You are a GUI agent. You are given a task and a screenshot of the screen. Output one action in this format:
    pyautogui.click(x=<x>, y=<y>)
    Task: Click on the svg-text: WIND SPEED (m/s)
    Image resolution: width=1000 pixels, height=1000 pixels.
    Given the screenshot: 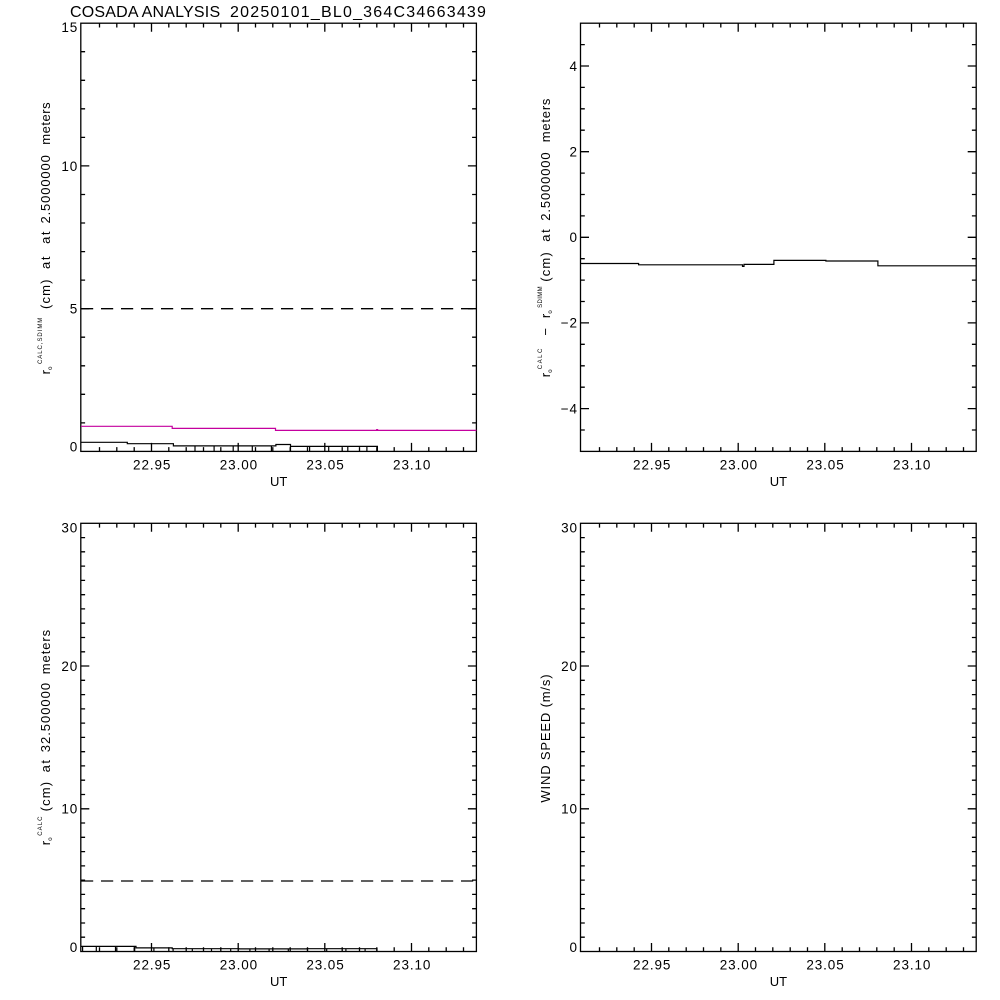 What is the action you would take?
    pyautogui.click(x=545, y=738)
    